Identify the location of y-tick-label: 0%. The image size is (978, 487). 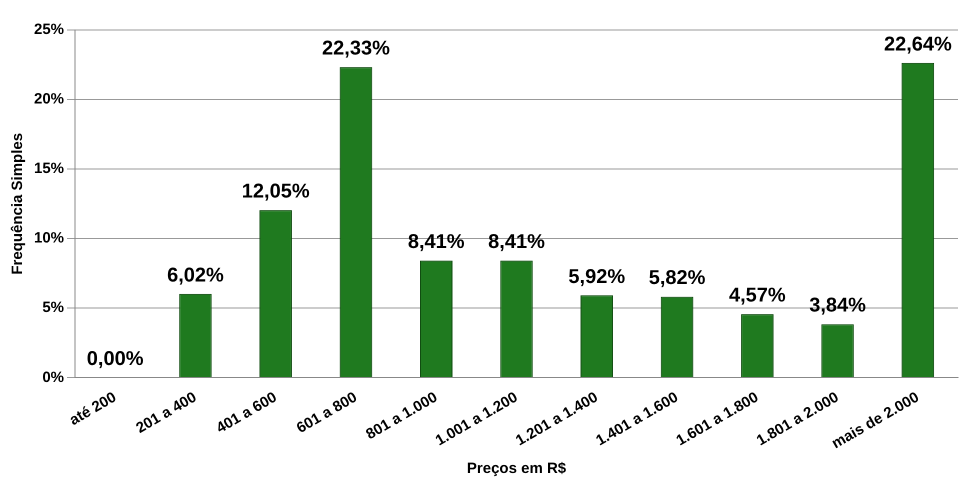
(53, 377).